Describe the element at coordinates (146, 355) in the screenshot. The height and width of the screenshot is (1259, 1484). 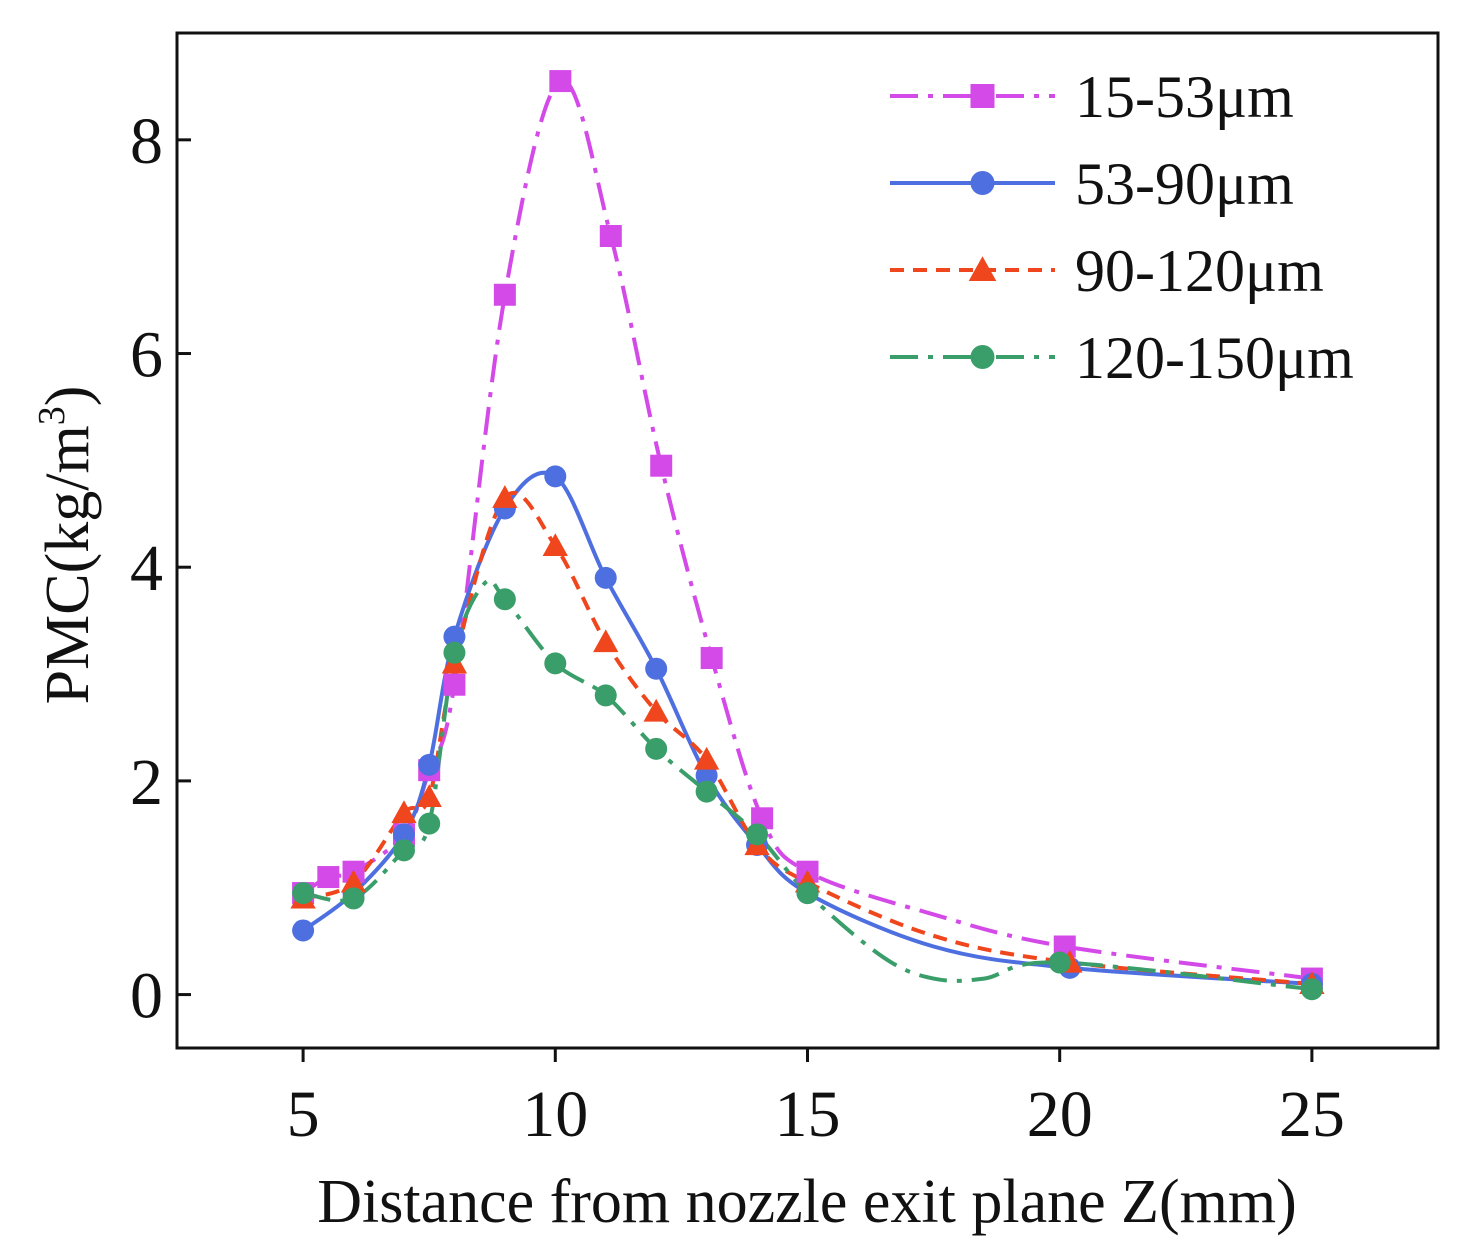
I see `y-tick-label: 6` at that location.